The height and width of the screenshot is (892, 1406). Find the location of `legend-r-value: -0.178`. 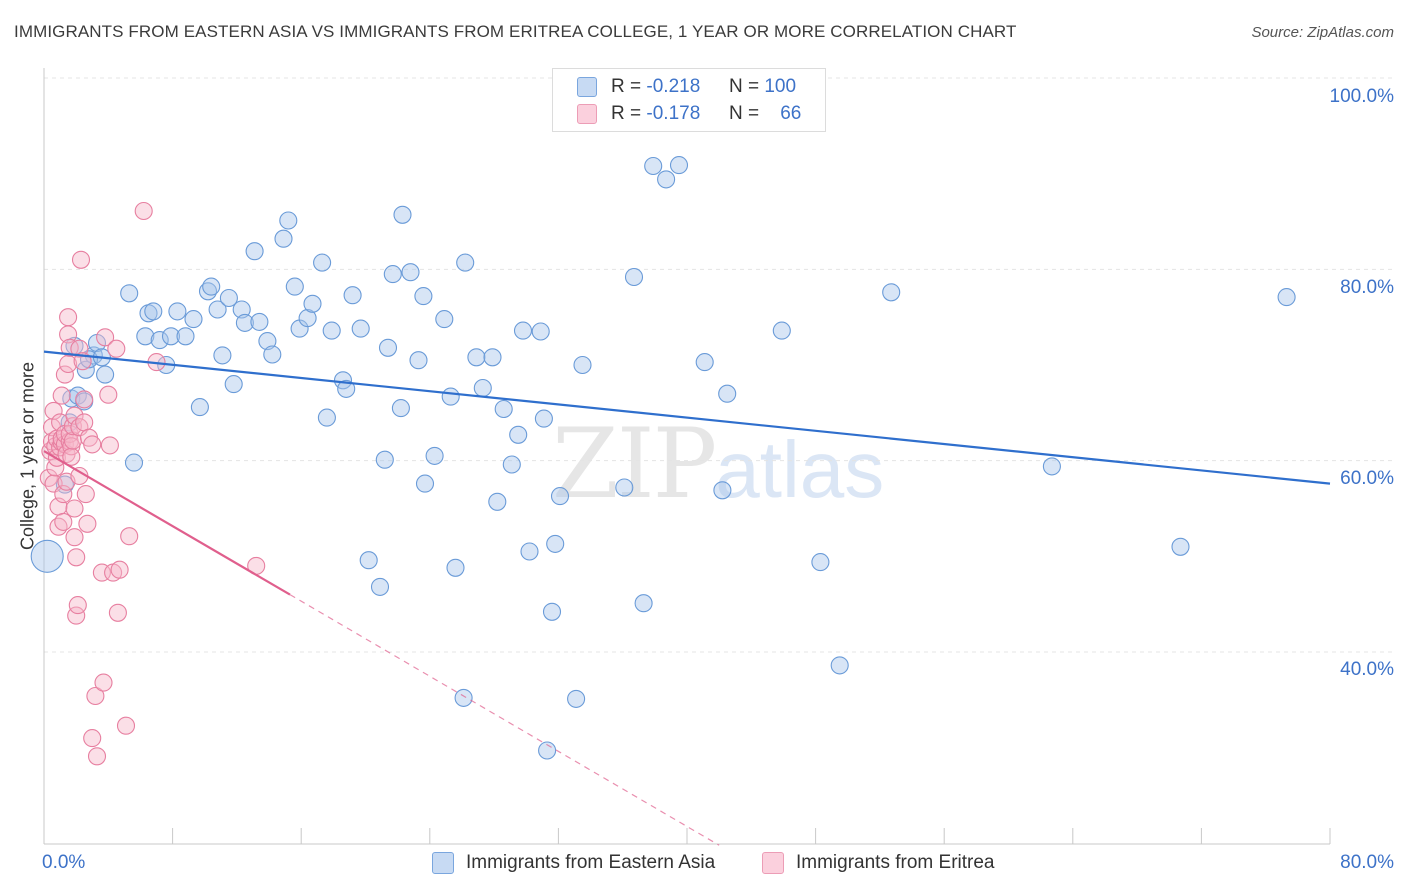

legend-r-value: -0.178 is located at coordinates (673, 113).